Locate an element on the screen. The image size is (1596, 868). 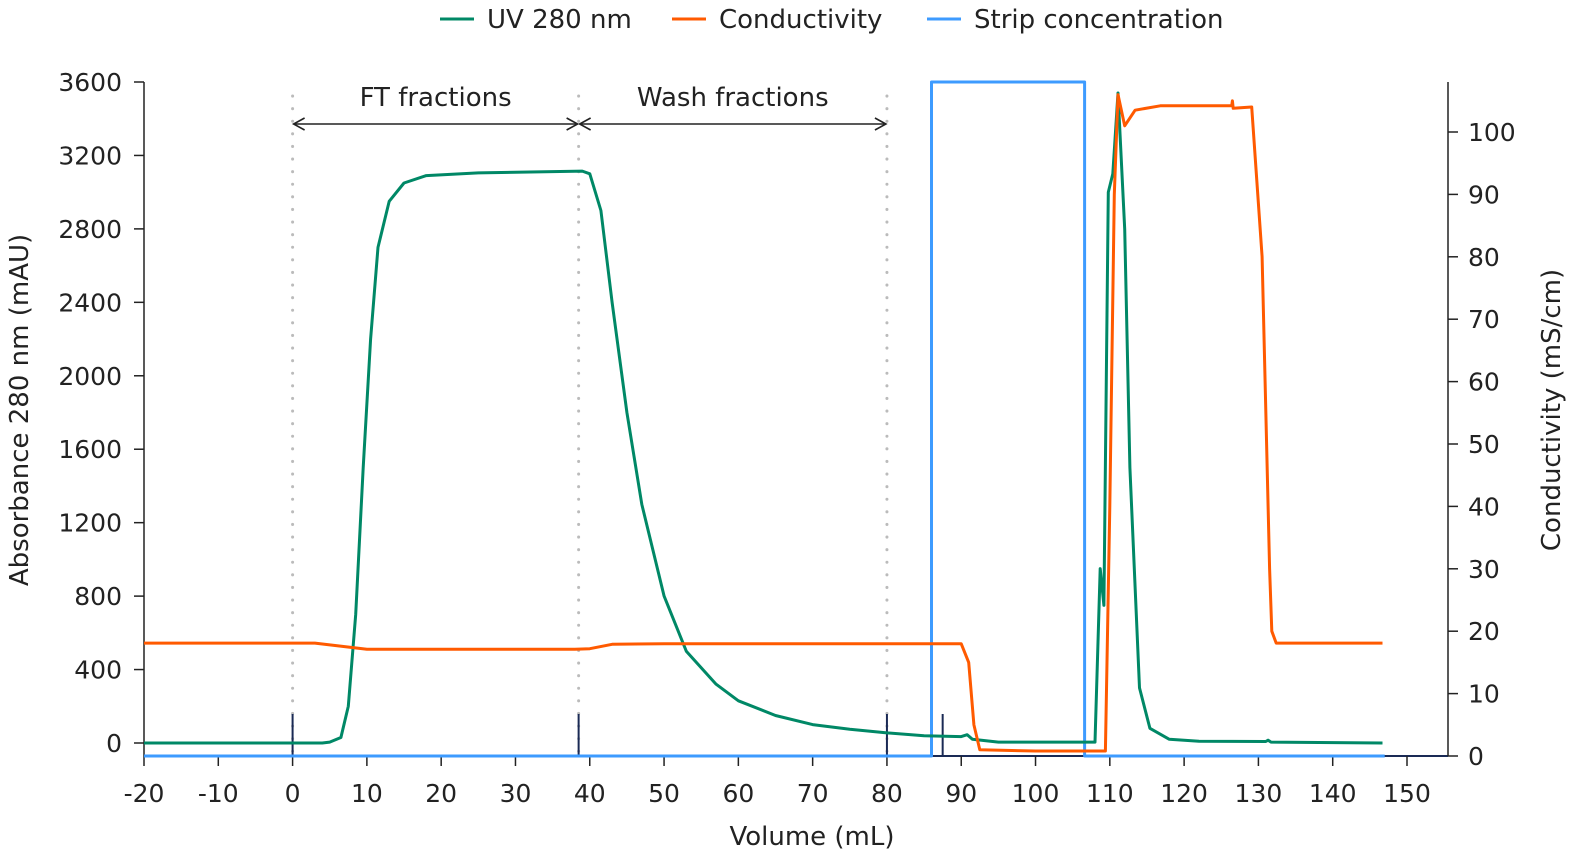
y-left-tick-label: 3200 is located at coordinates (90, 155).